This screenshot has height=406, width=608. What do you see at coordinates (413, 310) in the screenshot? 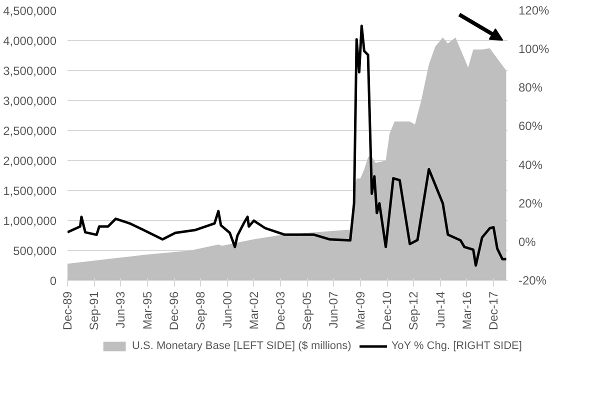
I see `x-tick-label: Sep-12` at bounding box center [413, 310].